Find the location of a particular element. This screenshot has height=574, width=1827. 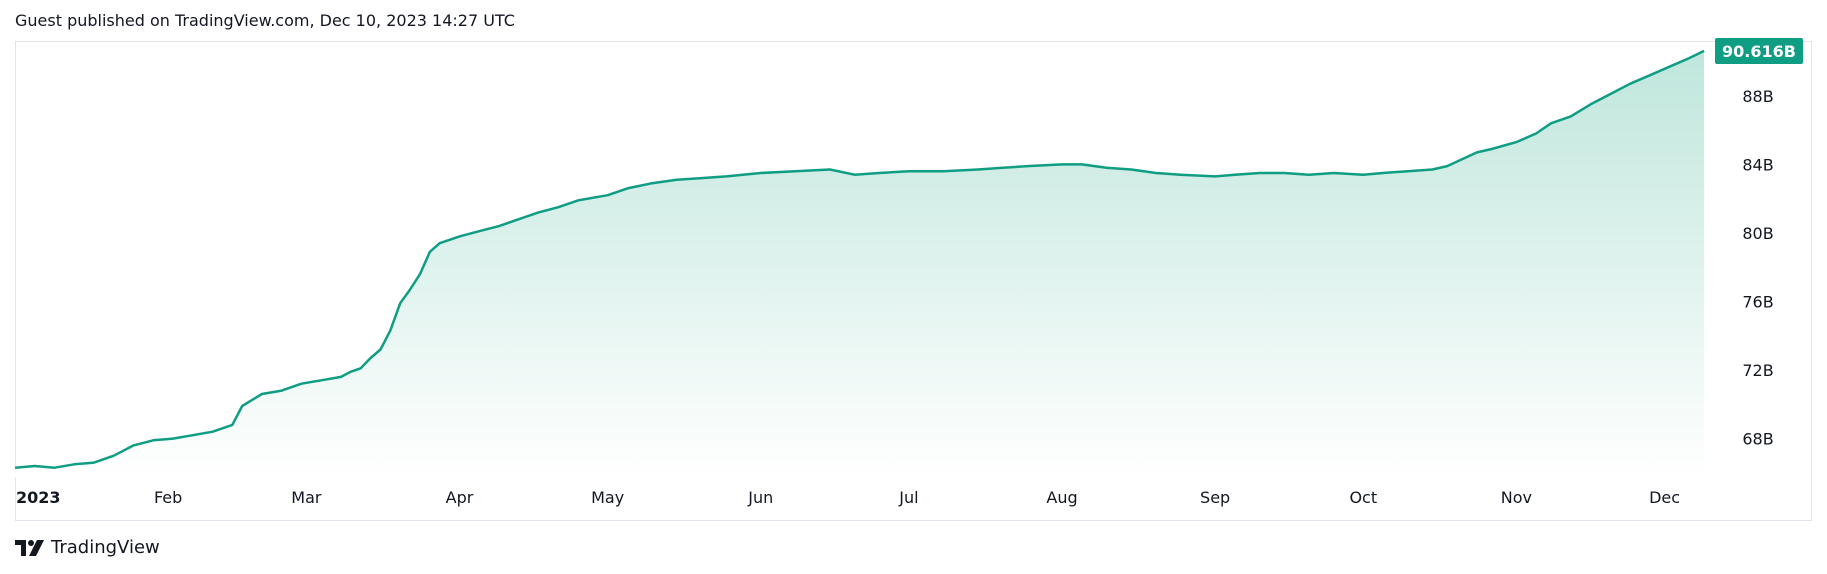

x-tick-label: Aug is located at coordinates (1061, 497).